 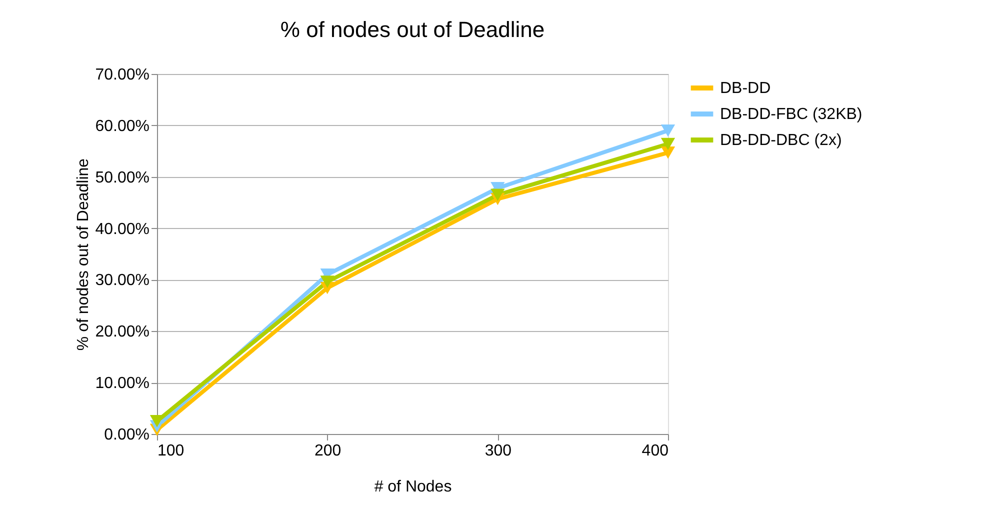 What do you see at coordinates (122, 383) in the screenshot?
I see `y-tick-label: 10.00%` at bounding box center [122, 383].